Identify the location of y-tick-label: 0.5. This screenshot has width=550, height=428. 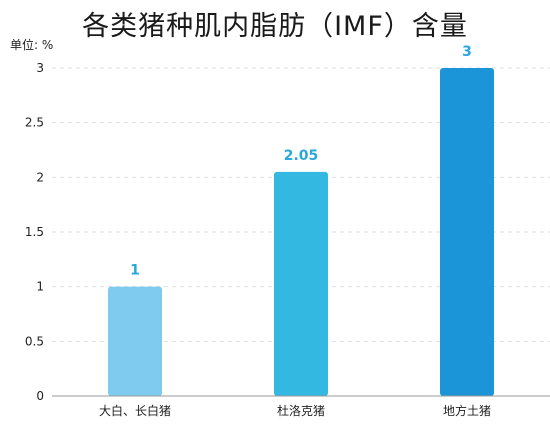
(34, 341).